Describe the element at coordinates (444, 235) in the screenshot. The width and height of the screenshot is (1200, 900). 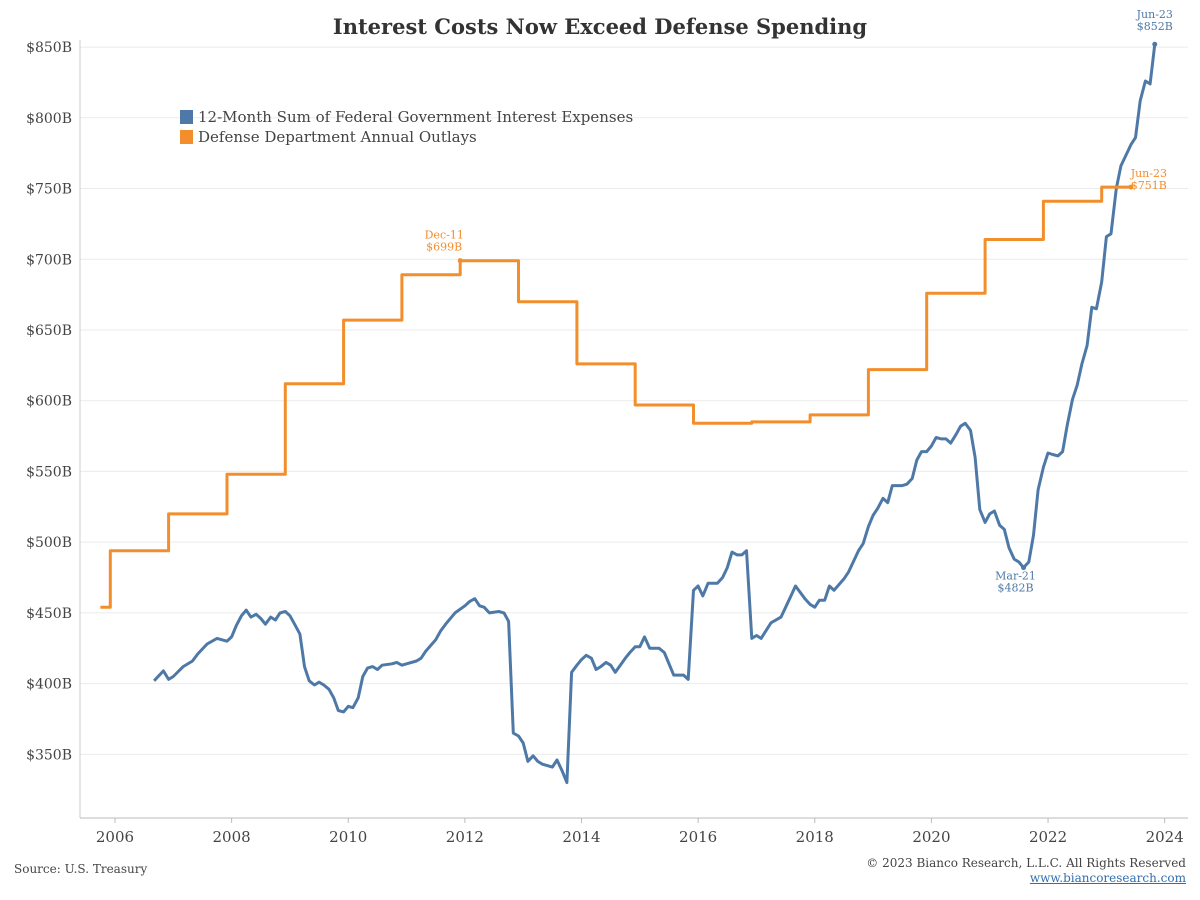
I see `annotation-date: Dec-11` at that location.